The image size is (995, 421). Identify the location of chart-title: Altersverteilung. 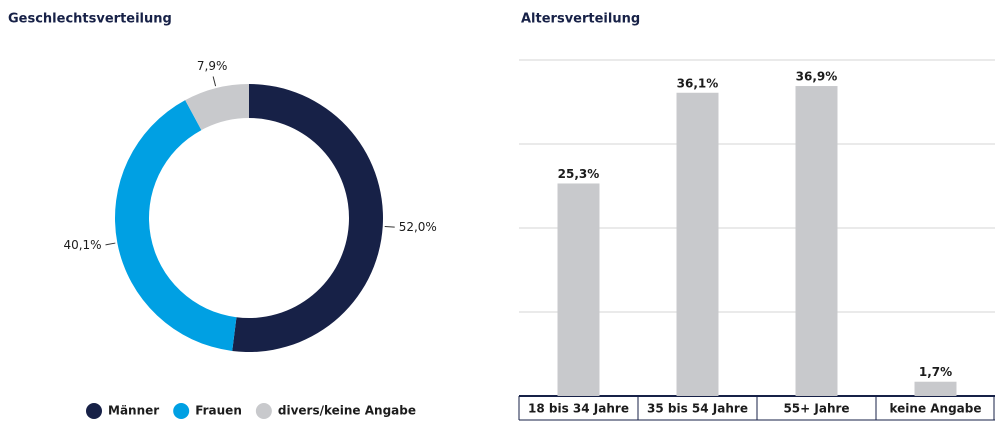
(580, 19).